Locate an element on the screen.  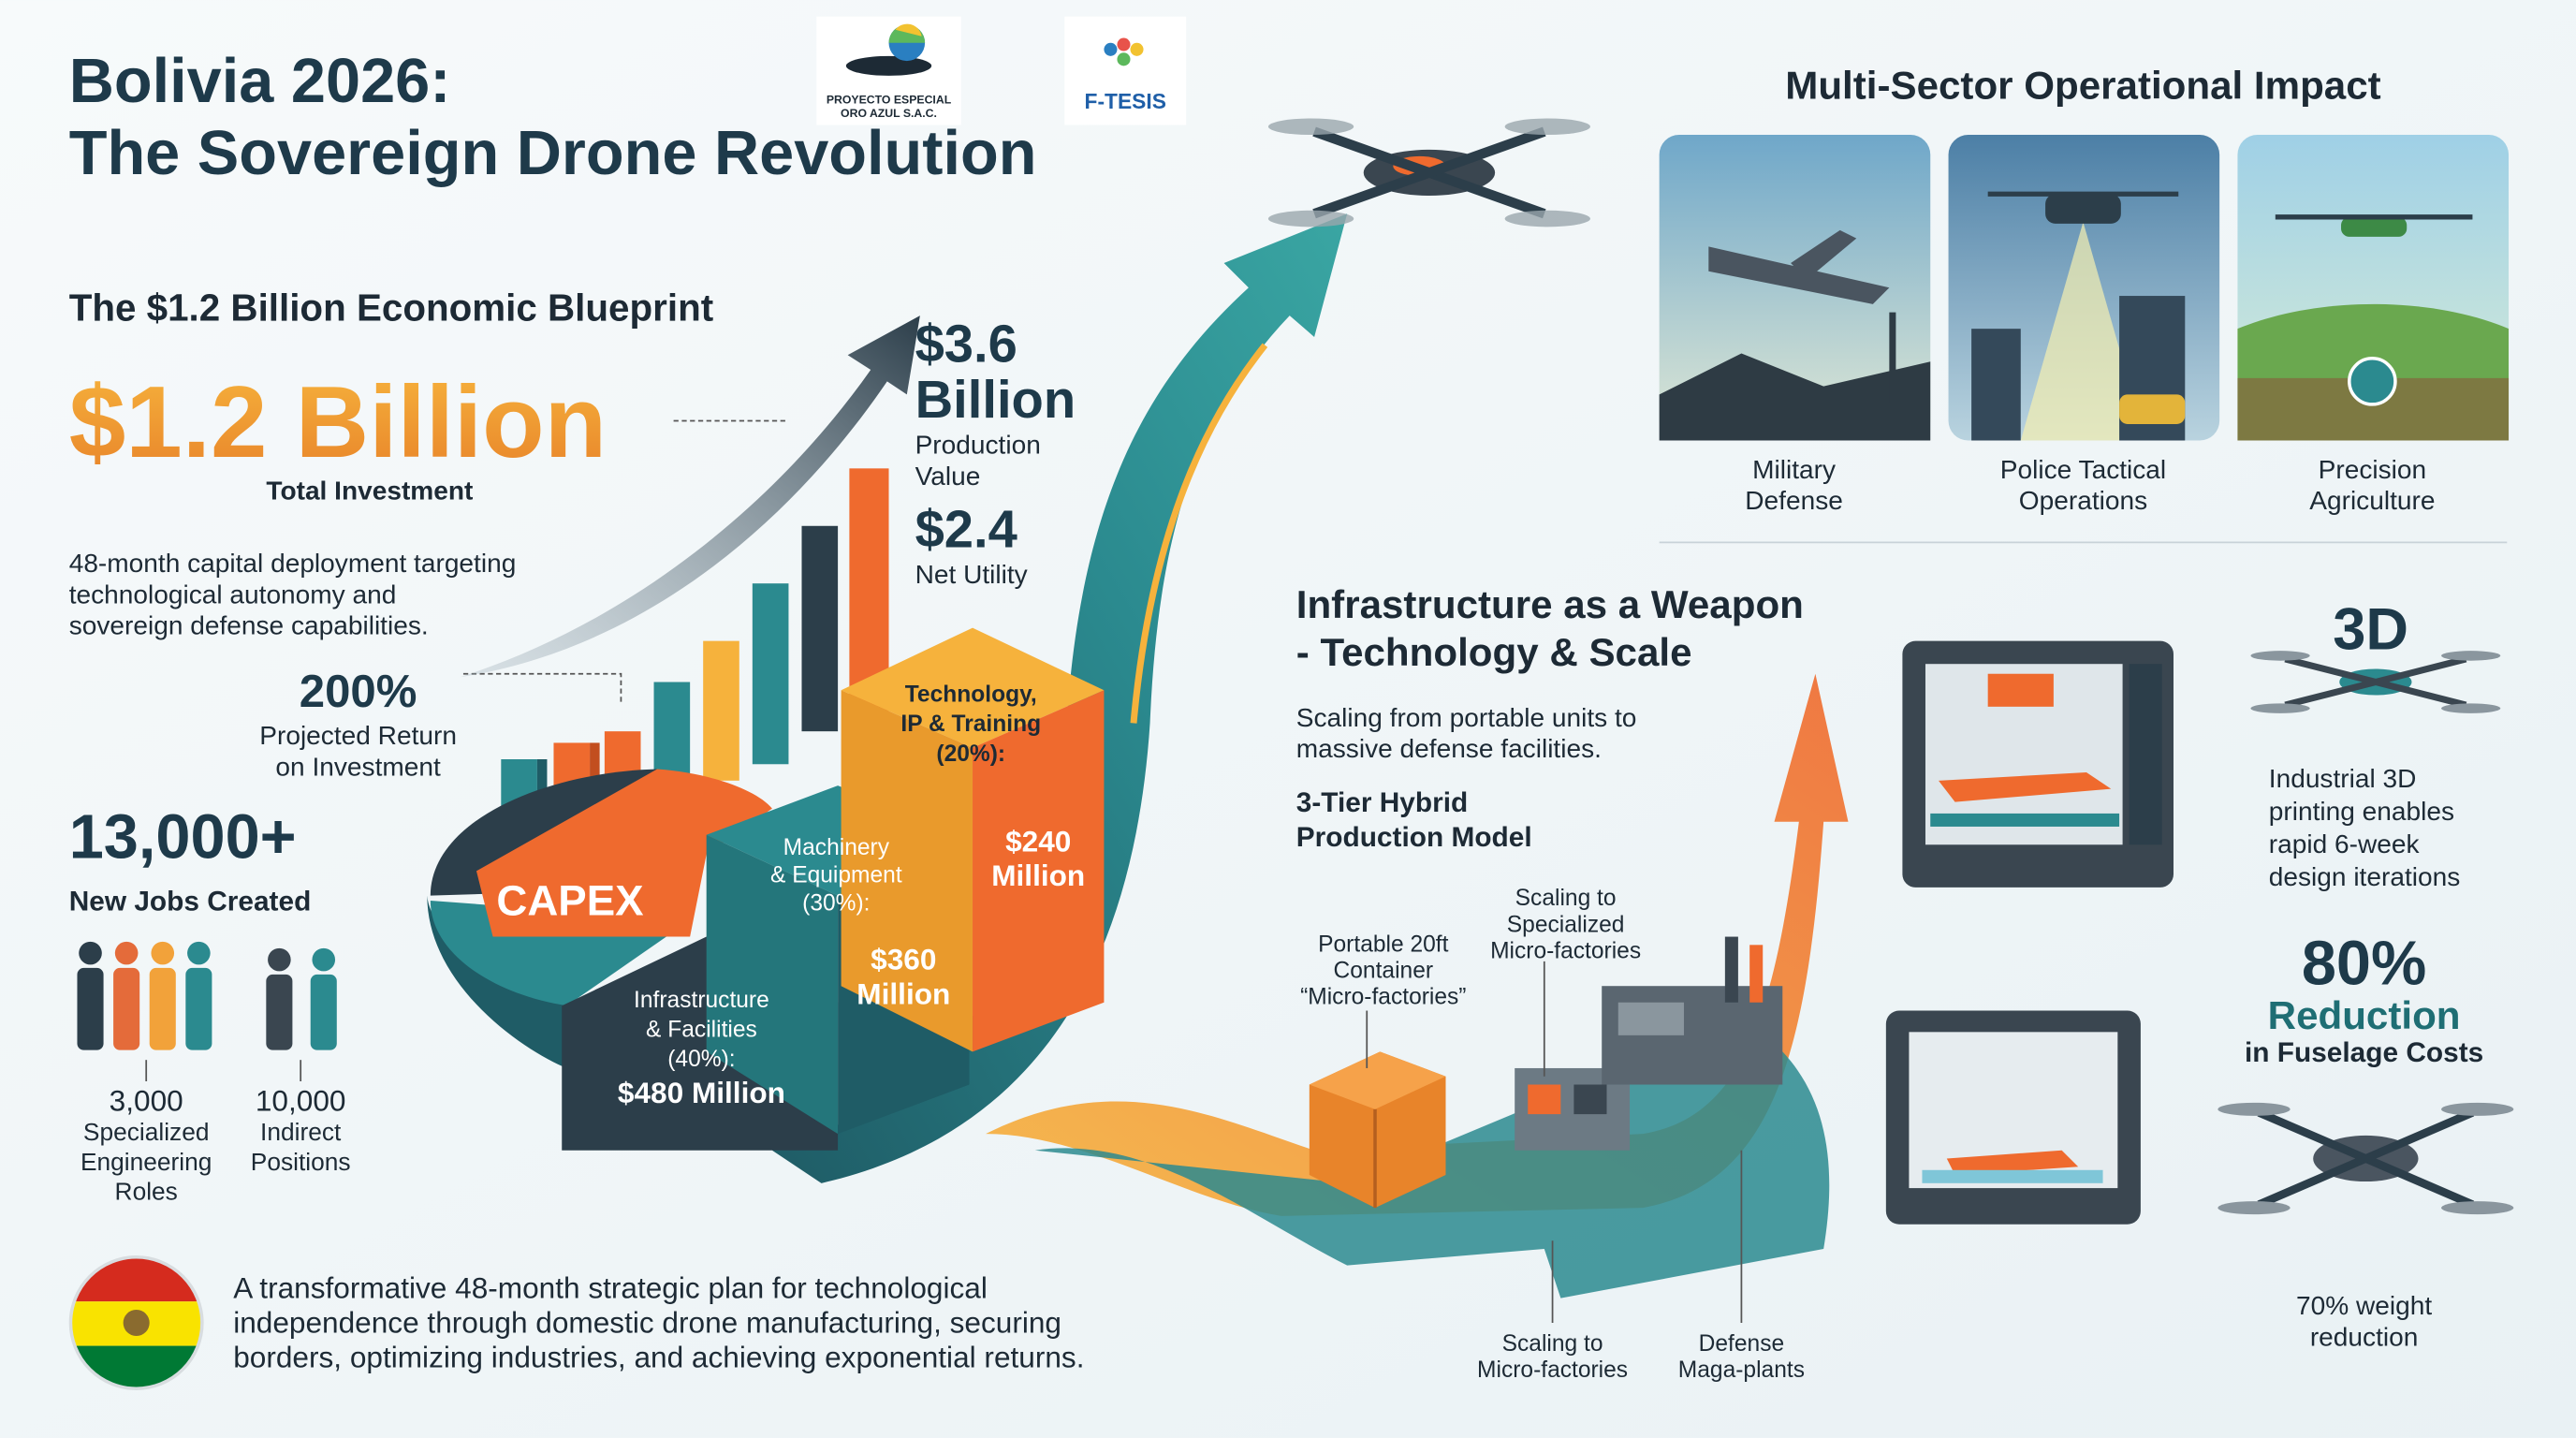
investment-value: $1.2 Billion is located at coordinates (338, 422).